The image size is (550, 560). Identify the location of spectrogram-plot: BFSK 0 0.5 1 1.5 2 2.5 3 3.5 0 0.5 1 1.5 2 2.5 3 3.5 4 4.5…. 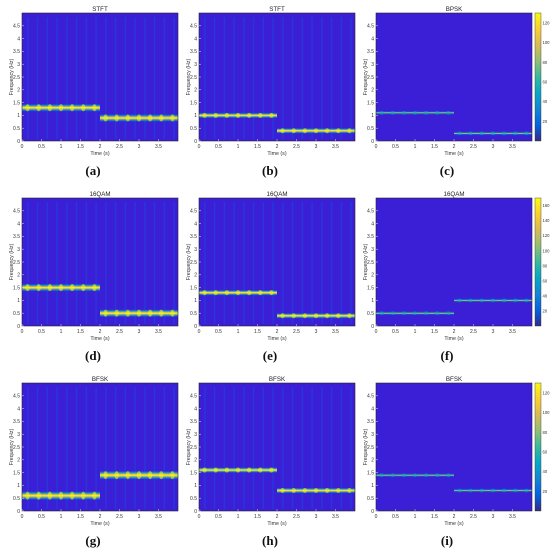
(271, 451).